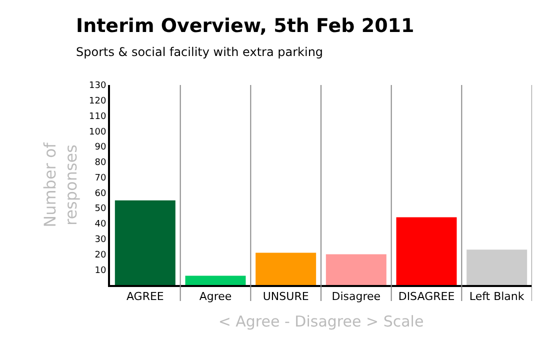 Image resolution: width=552 pixels, height=353 pixels. What do you see at coordinates (426, 297) in the screenshot?
I see `x-tick-label: DISAGREE` at bounding box center [426, 297].